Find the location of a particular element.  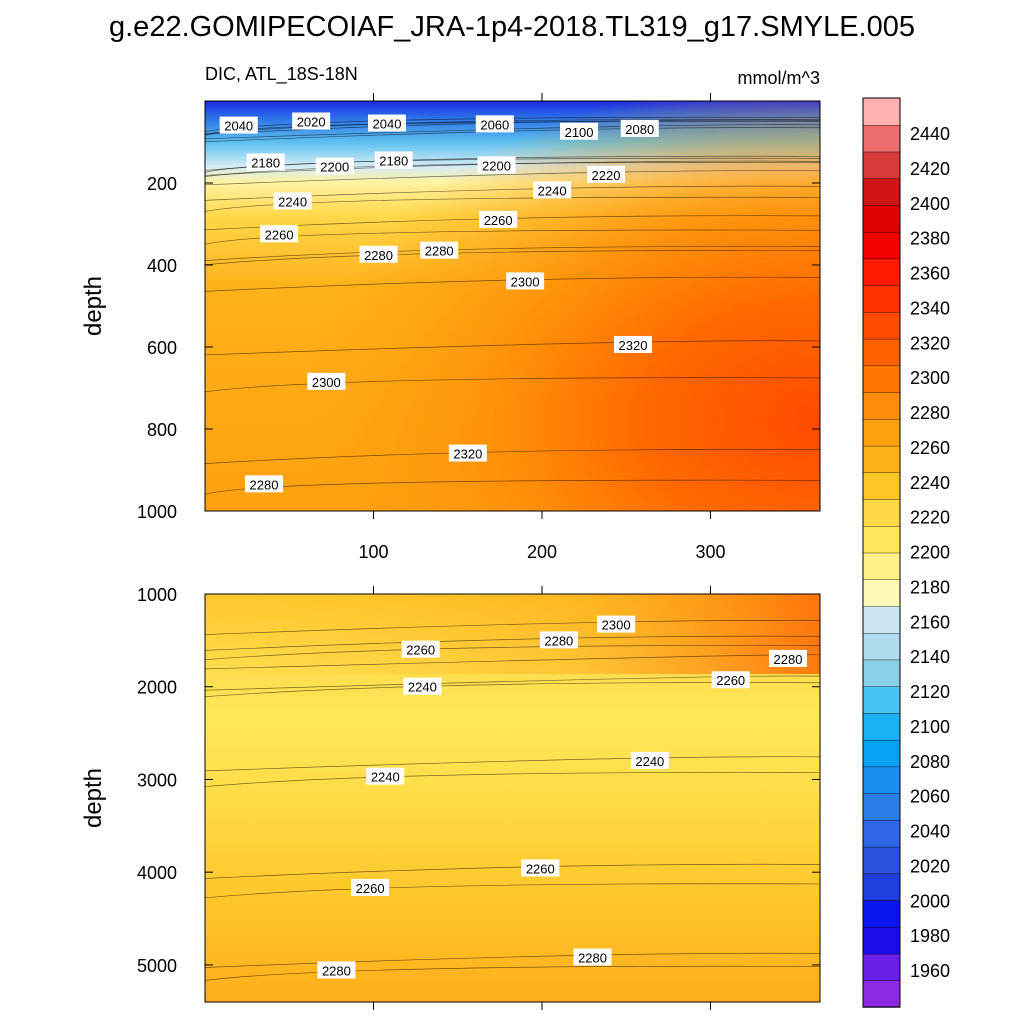

contour-label: 2020 is located at coordinates (311, 121).